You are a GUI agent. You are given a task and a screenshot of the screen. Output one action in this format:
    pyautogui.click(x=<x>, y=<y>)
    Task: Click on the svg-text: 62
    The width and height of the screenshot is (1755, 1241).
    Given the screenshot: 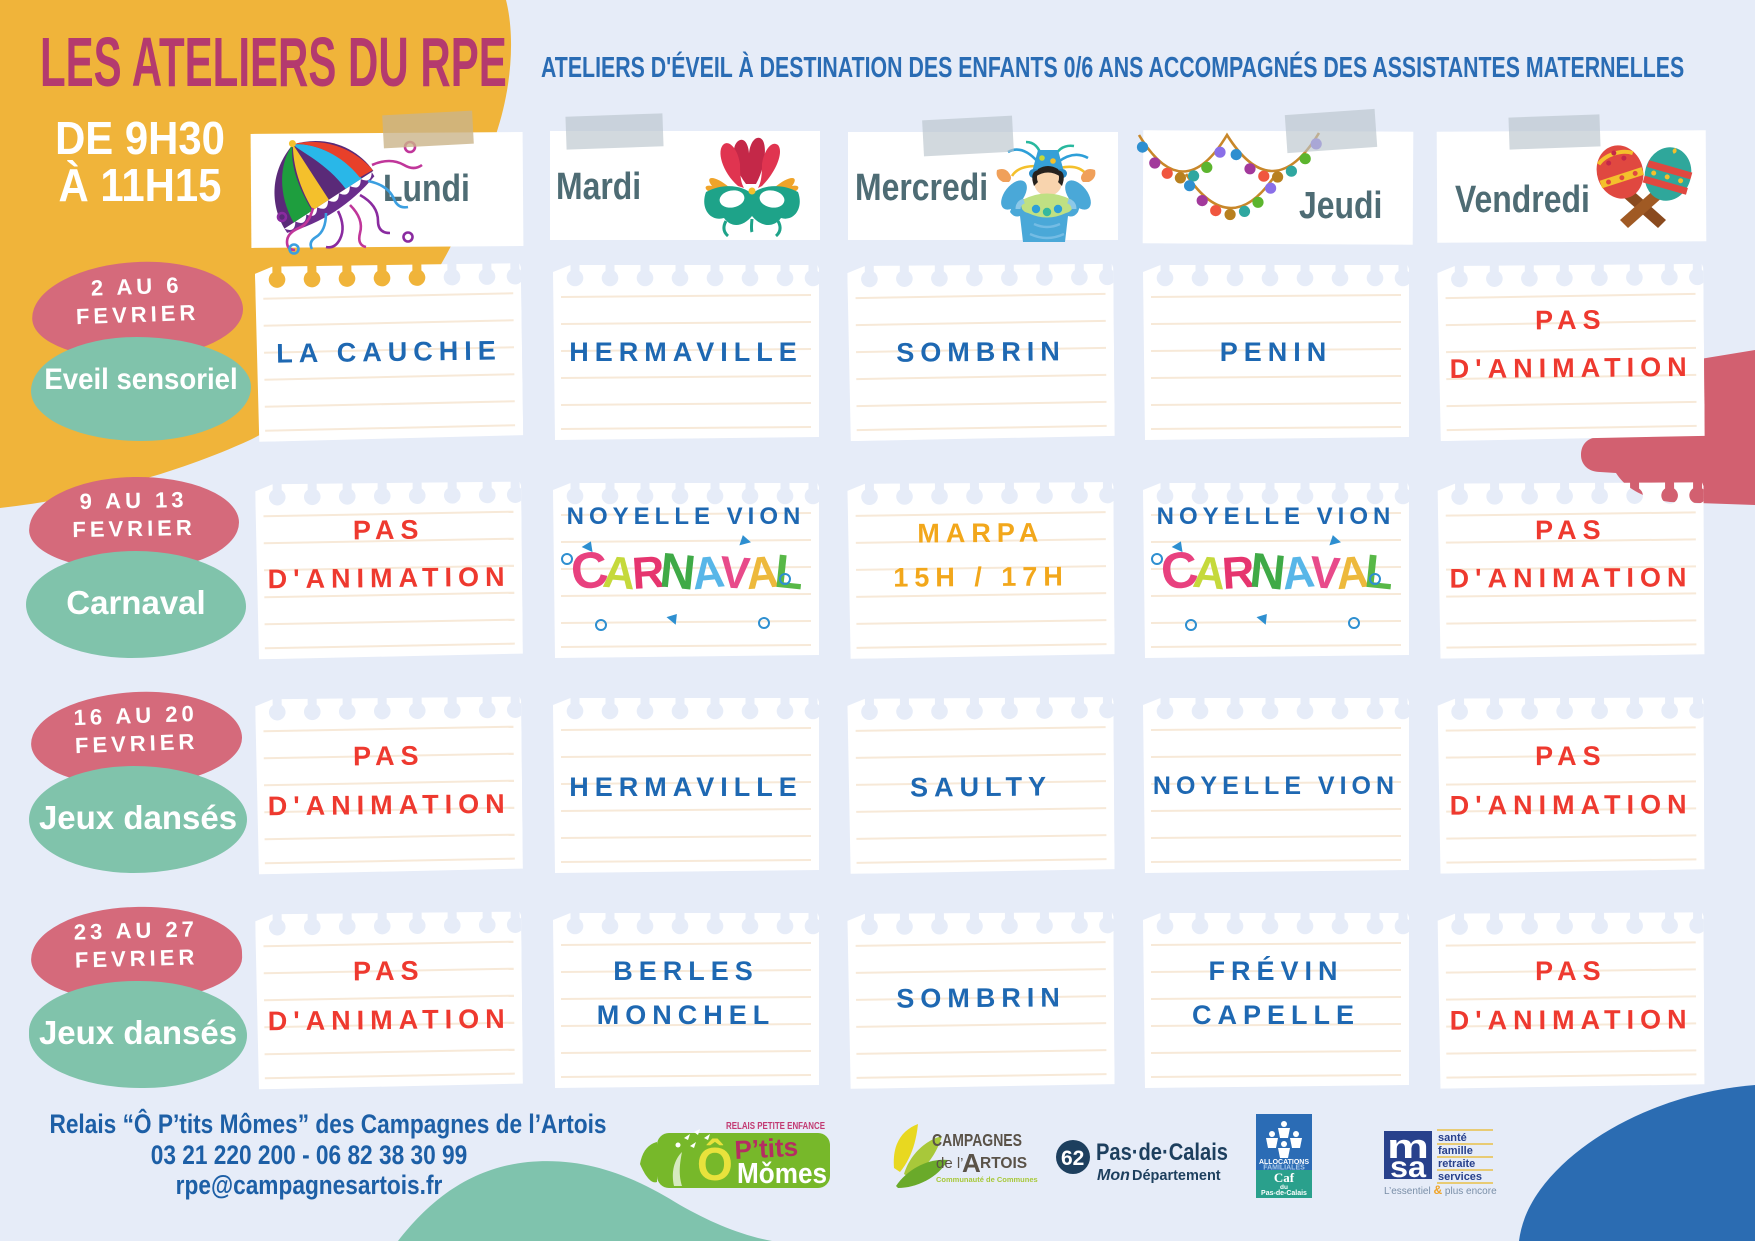 What is the action you would take?
    pyautogui.click(x=1072, y=1158)
    